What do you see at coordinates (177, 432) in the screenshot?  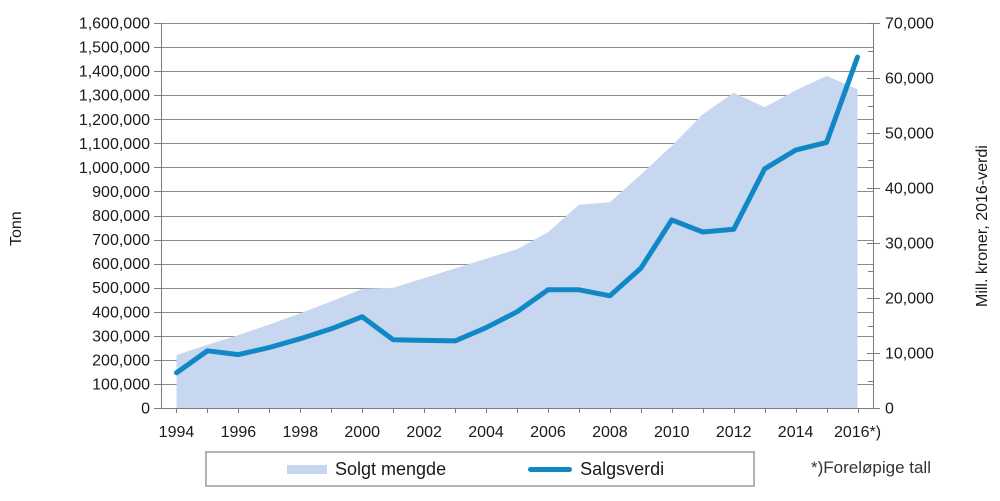 I see `x-axis-tick-label: 1994` at bounding box center [177, 432].